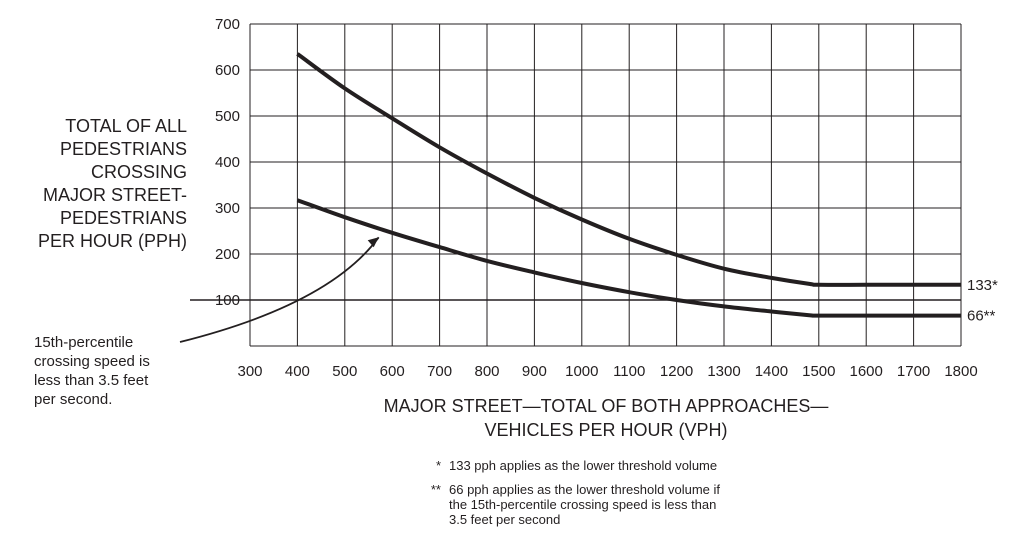 This screenshot has width=1018, height=550. Describe the element at coordinates (227, 116) in the screenshot. I see `y-tick-label: 500` at that location.